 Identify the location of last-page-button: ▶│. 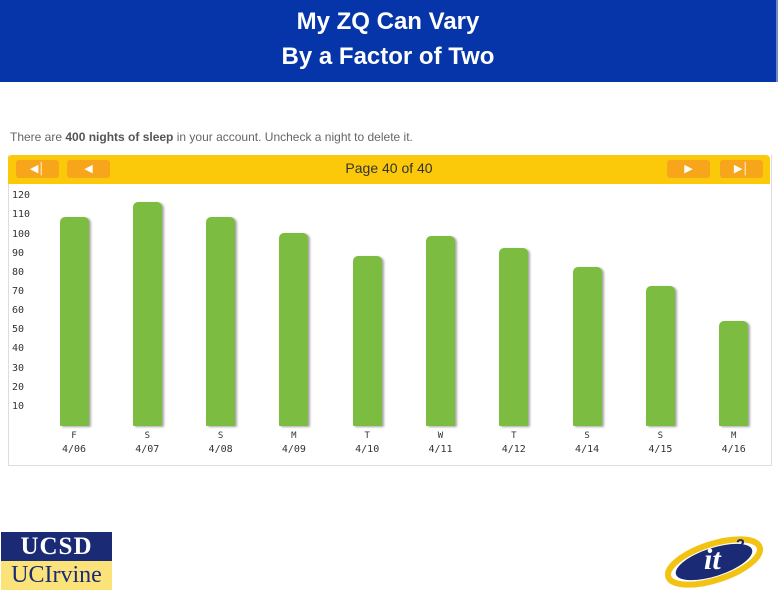
(741, 169).